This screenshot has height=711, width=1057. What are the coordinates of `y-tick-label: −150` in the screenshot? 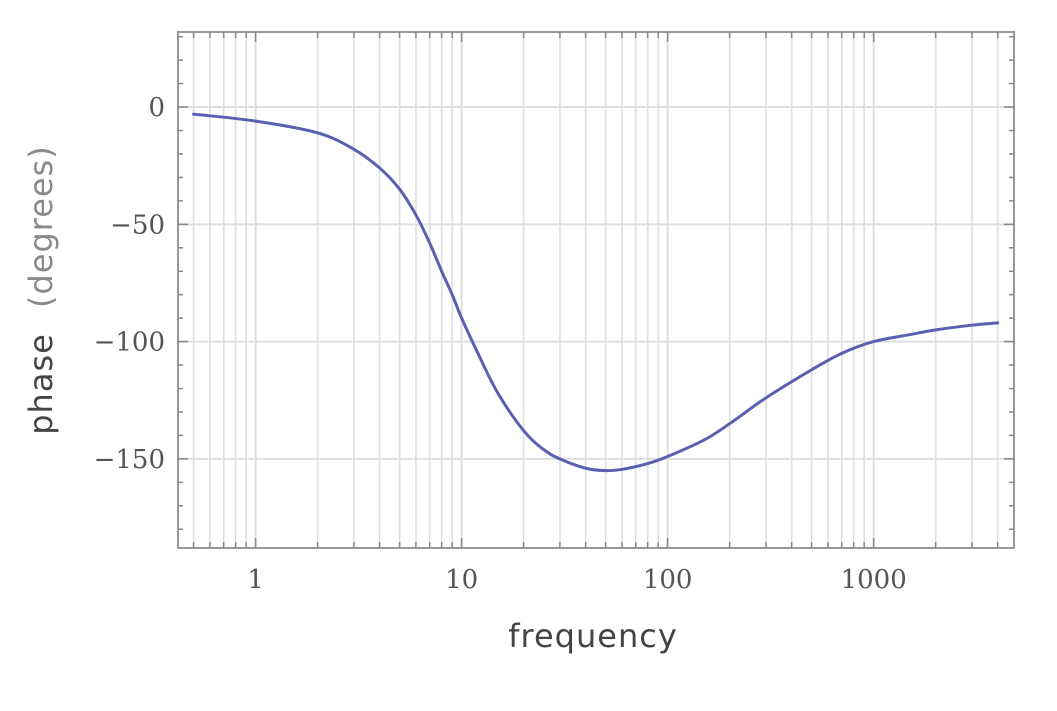 It's located at (129, 460).